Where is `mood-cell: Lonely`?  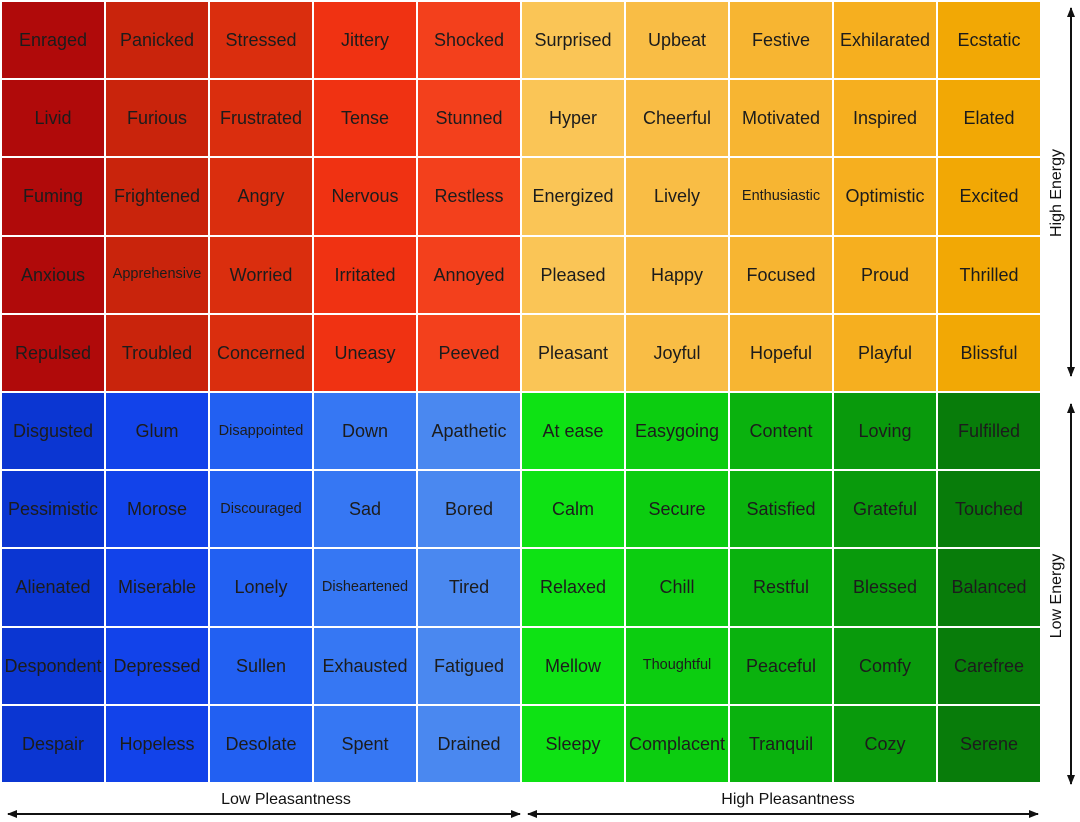 mood-cell: Lonely is located at coordinates (261, 587).